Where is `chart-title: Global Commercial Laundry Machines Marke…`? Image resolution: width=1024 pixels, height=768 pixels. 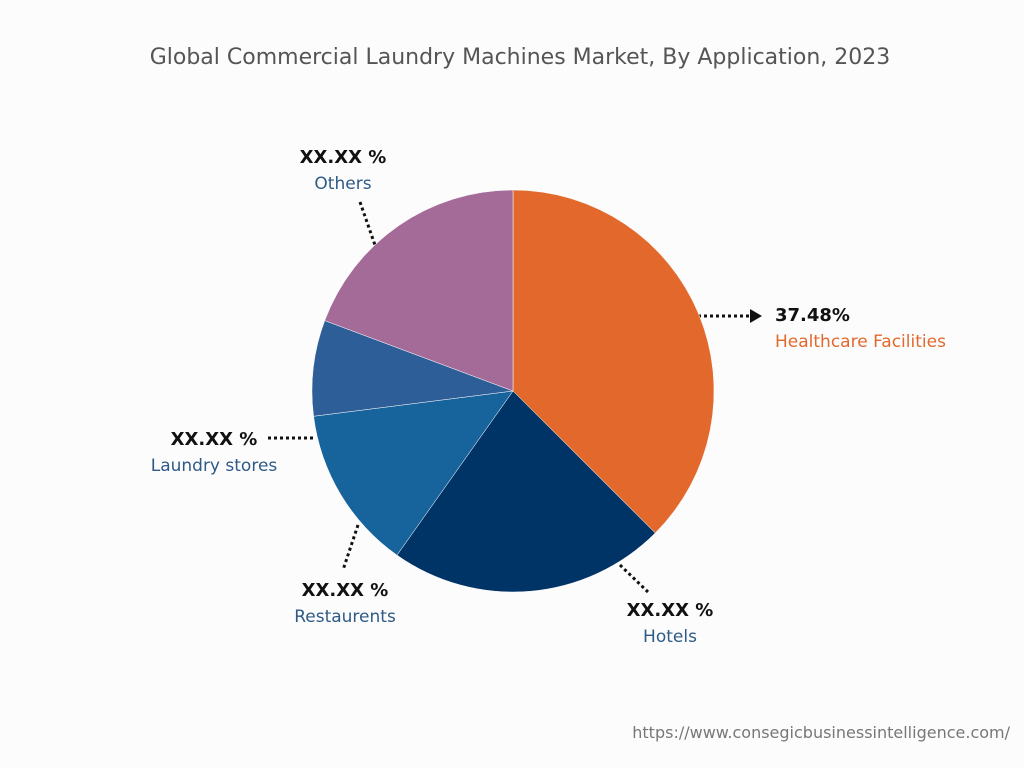
chart-title: Global Commercial Laundry Machines Marke… is located at coordinates (520, 57).